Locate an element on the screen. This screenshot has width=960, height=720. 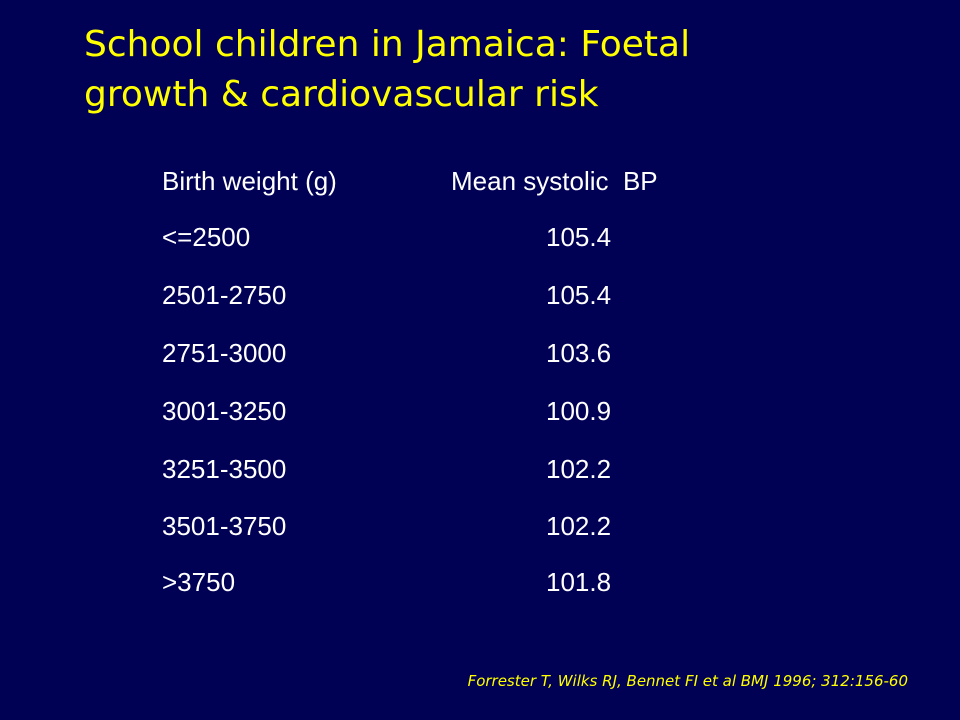
row-2-birth-weight: 2501-2750 is located at coordinates (224, 295).